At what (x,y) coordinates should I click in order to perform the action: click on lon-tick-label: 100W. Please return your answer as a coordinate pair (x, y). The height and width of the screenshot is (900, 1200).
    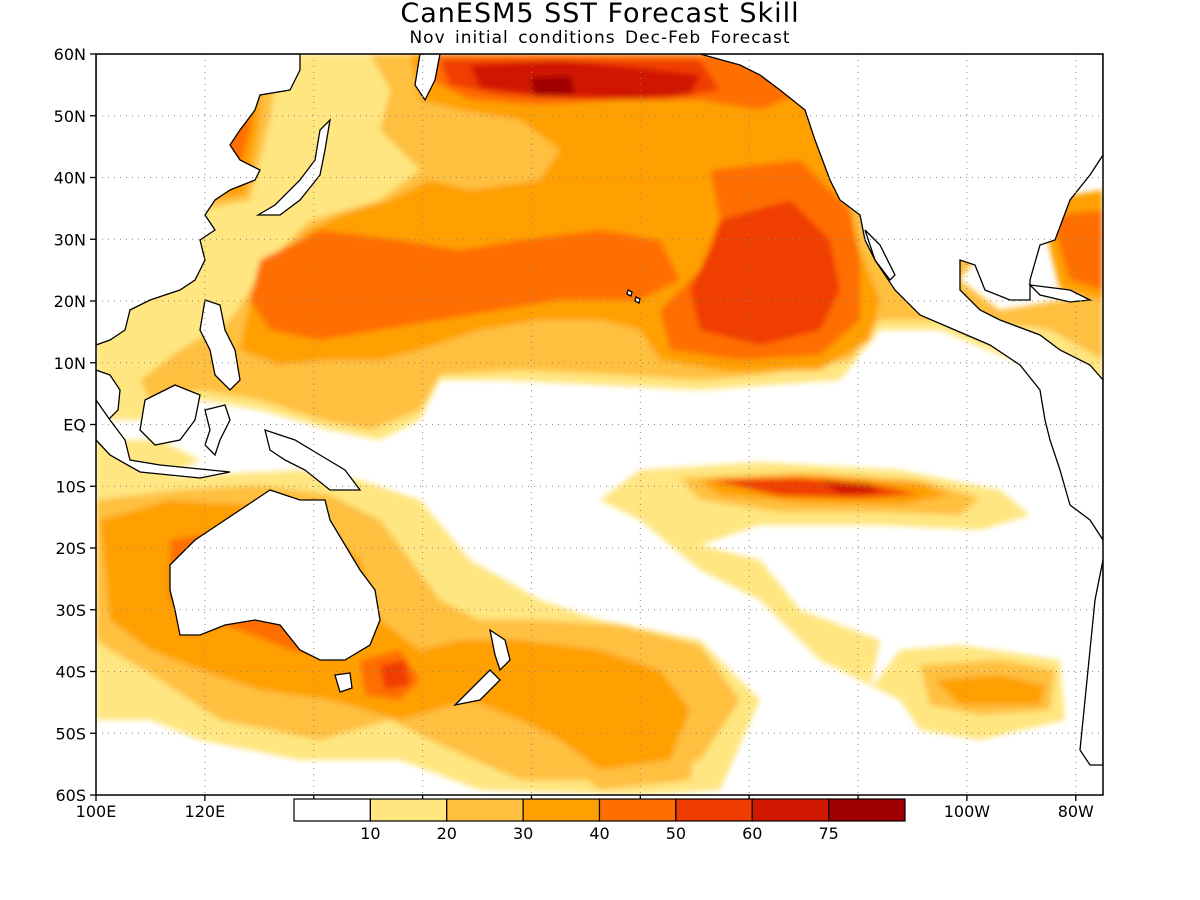
    Looking at the image, I should click on (967, 811).